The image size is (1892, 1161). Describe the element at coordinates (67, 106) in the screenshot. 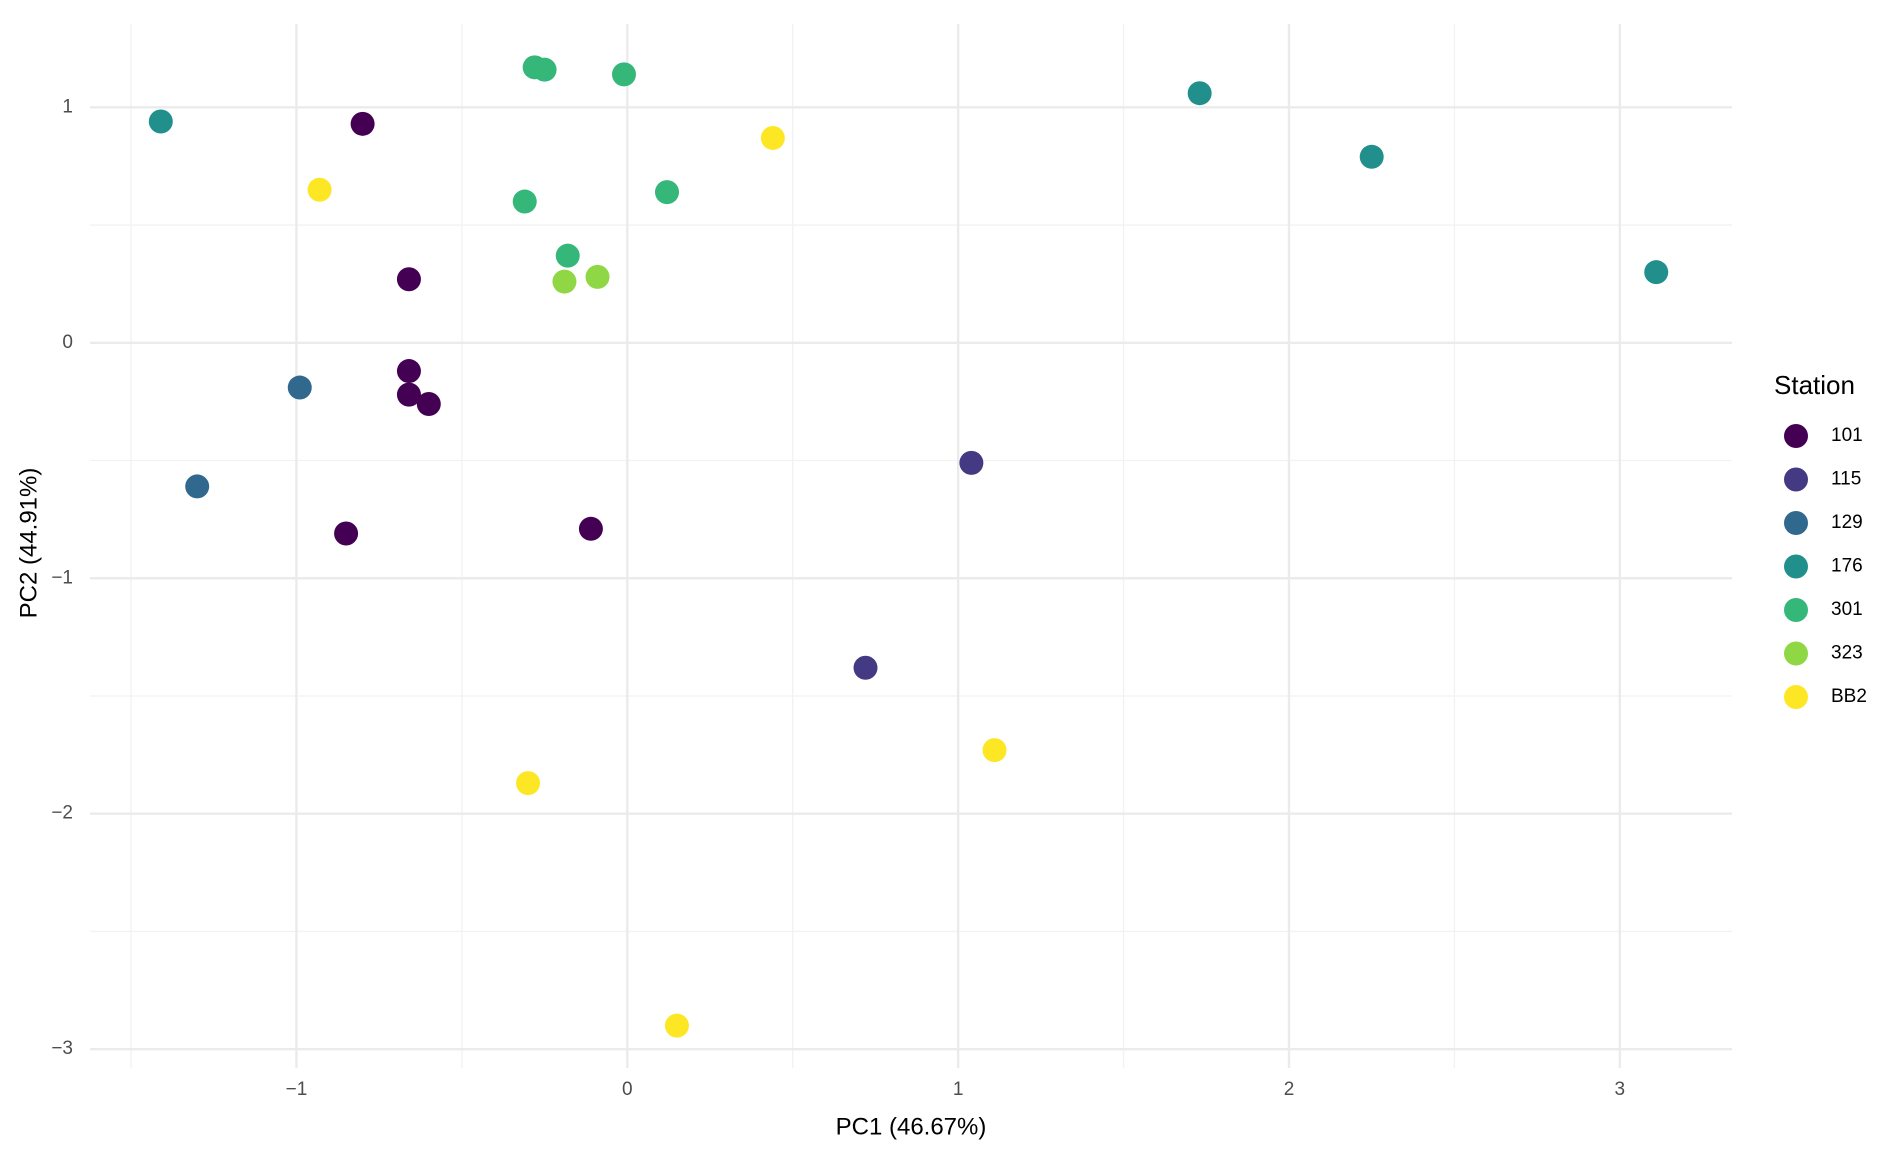

I see `y-tick-label: 1` at that location.